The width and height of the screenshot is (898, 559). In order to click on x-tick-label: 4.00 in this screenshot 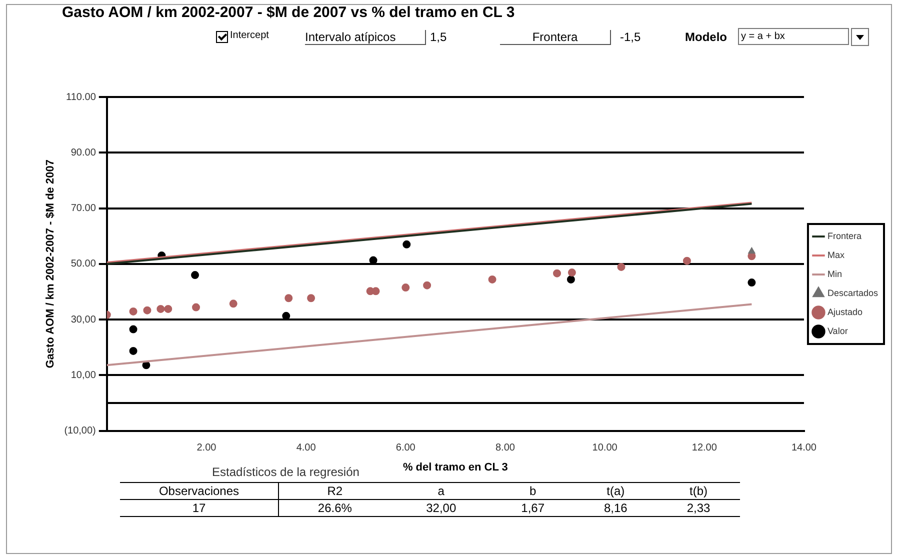, I will do `click(306, 448)`.